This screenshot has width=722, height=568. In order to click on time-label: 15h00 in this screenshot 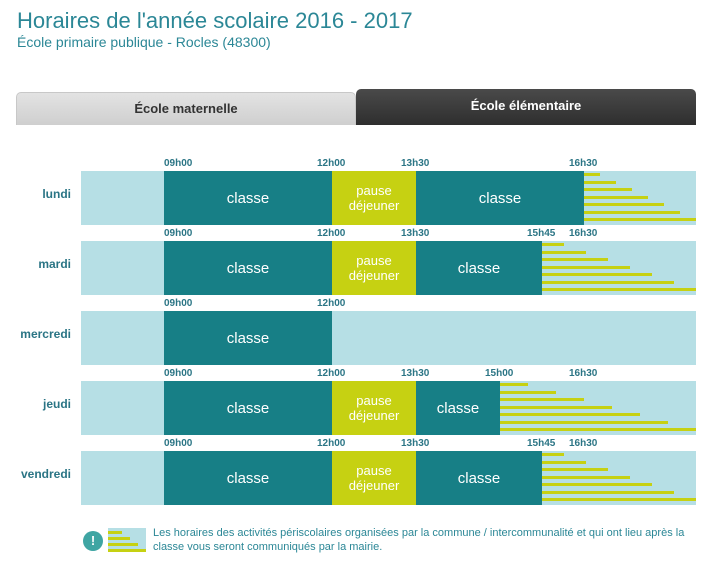, I will do `click(499, 373)`.